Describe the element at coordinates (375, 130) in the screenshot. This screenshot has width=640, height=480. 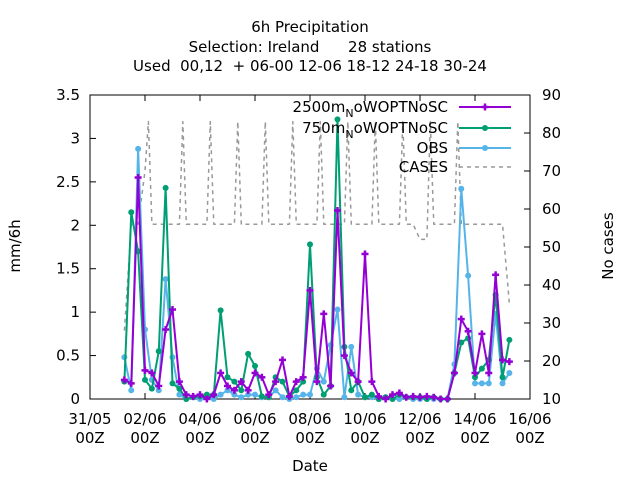
I see `legend-label: 750mNoWOPTNoSC` at that location.